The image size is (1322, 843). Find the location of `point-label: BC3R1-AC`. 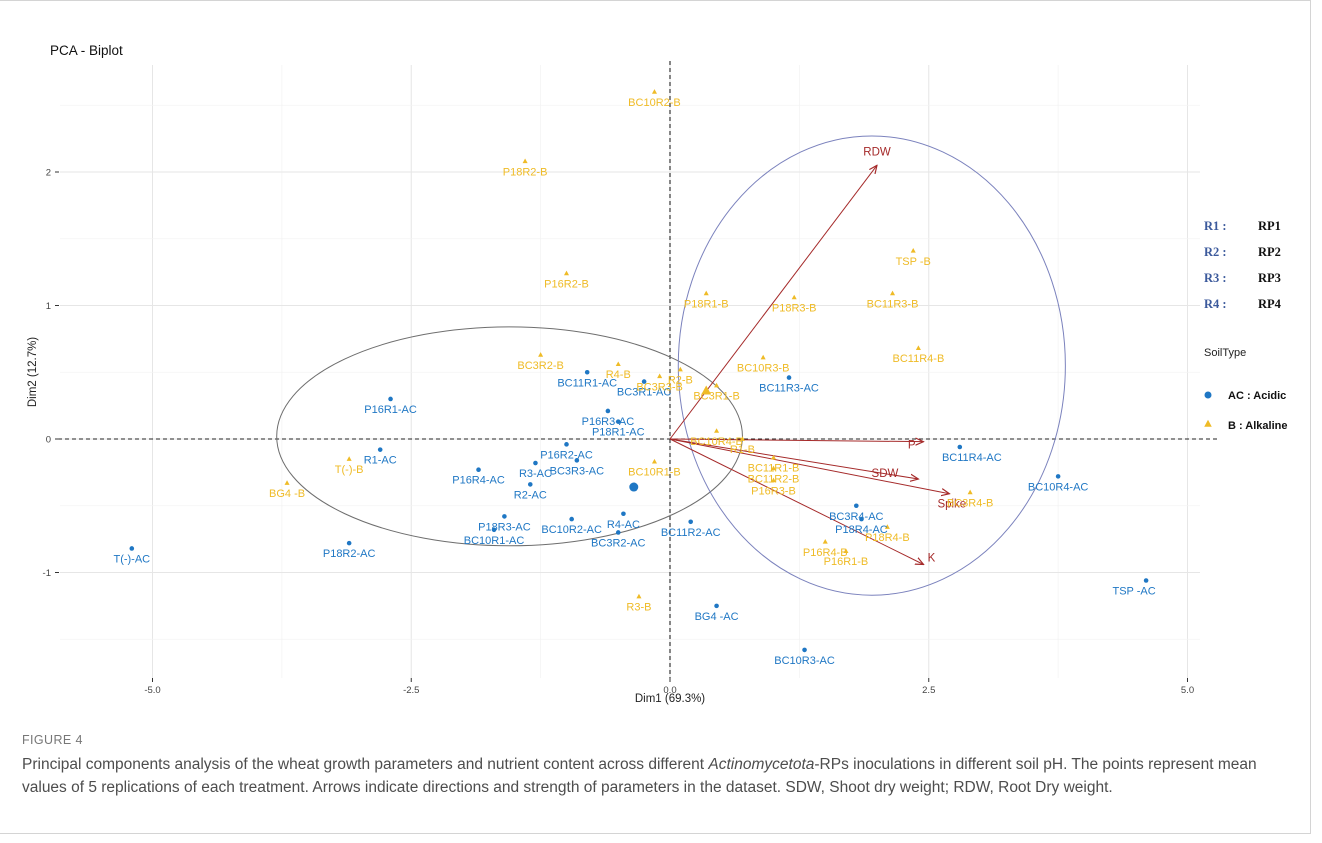

point-label: BC3R1-AC is located at coordinates (644, 393).